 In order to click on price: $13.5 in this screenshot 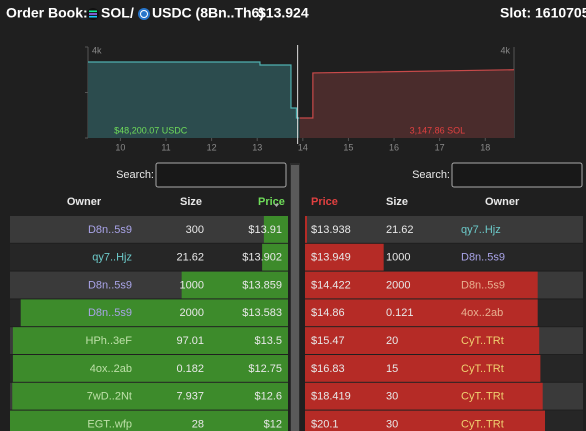, I will do `click(268, 341)`.